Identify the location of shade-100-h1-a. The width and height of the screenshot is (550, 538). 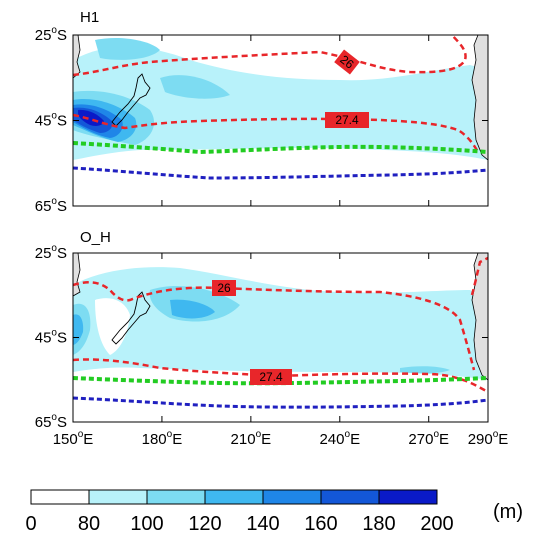
(127, 49).